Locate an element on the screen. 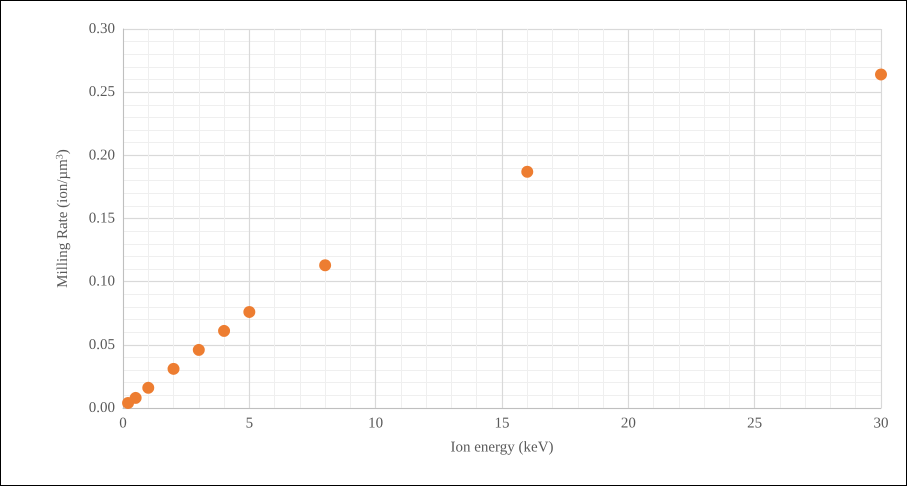 The height and width of the screenshot is (486, 907). y-tick-label: 0.10 is located at coordinates (101, 282).